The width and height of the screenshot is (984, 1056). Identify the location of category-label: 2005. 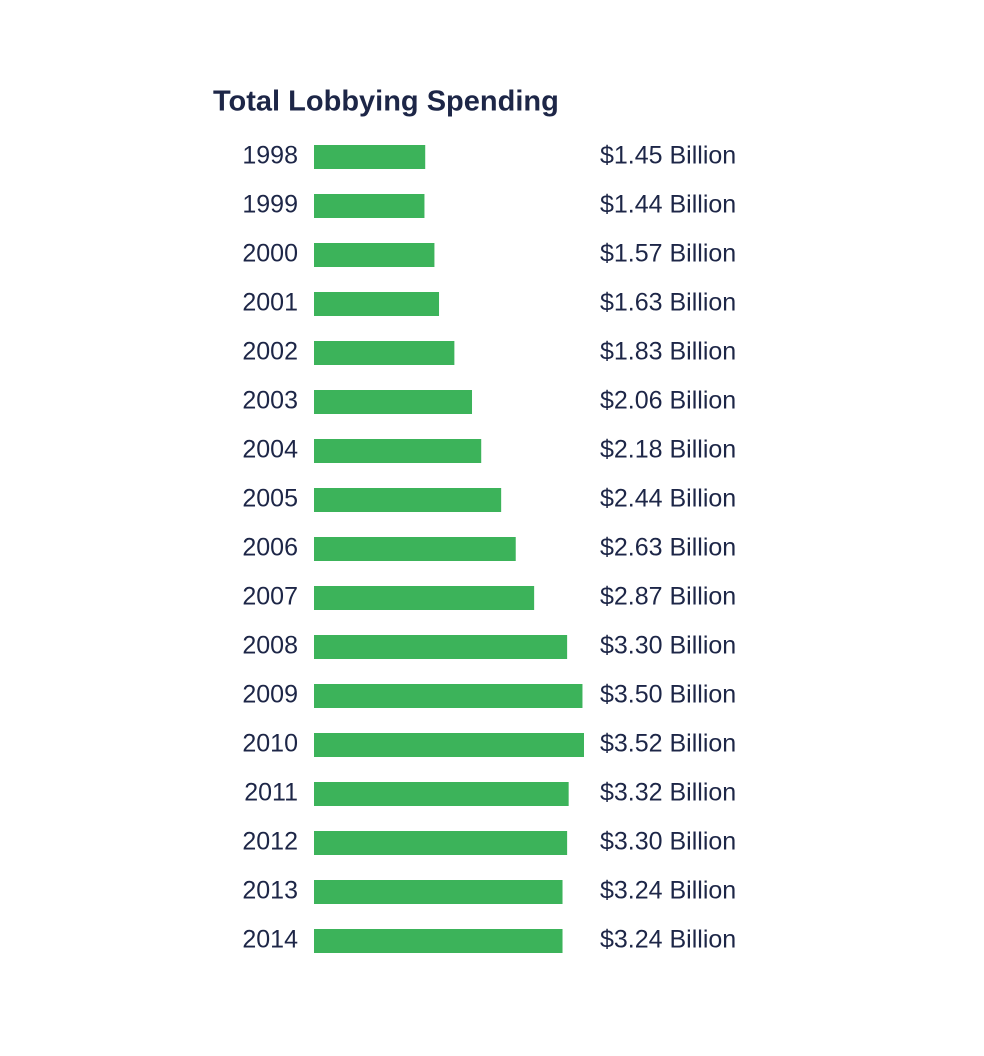
(270, 499).